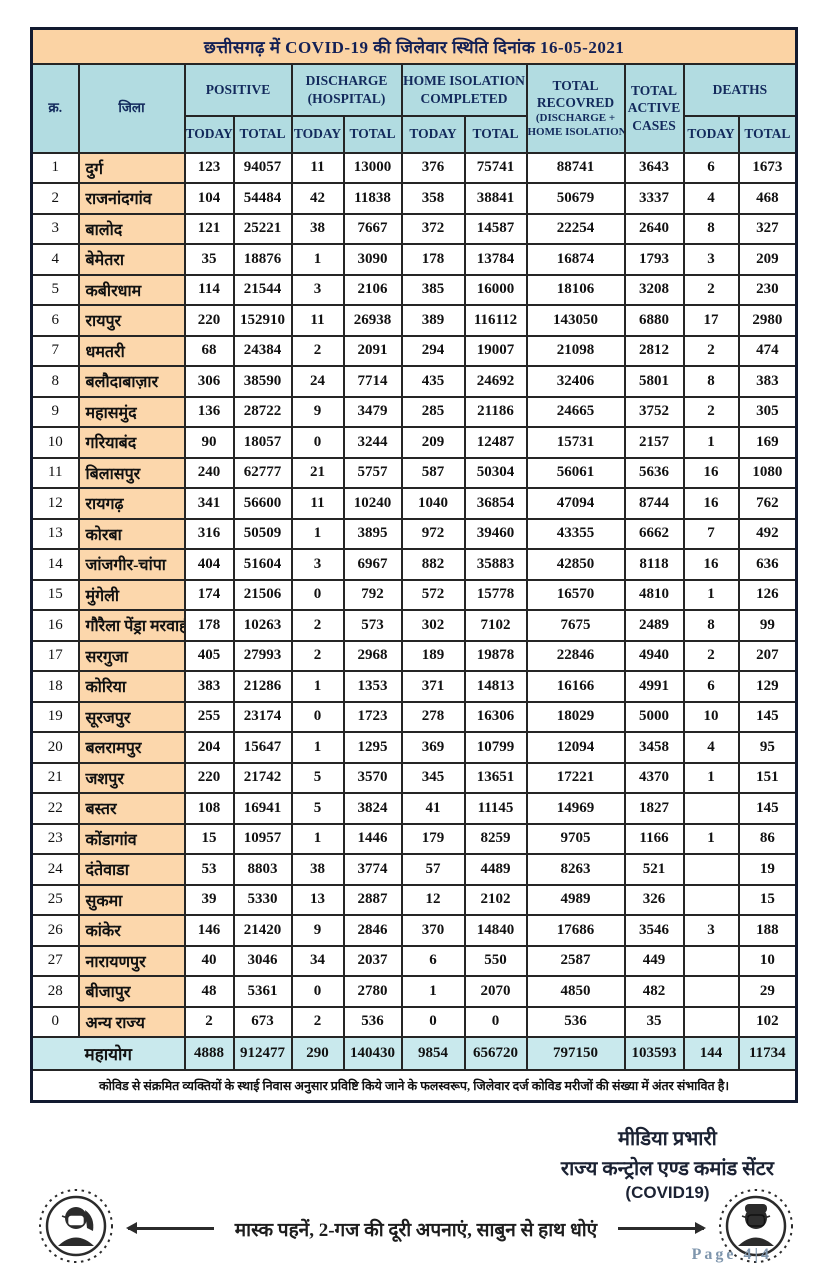 This screenshot has width=832, height=1280. Describe the element at coordinates (575, 625) in the screenshot. I see `value-cell: 7675` at that location.